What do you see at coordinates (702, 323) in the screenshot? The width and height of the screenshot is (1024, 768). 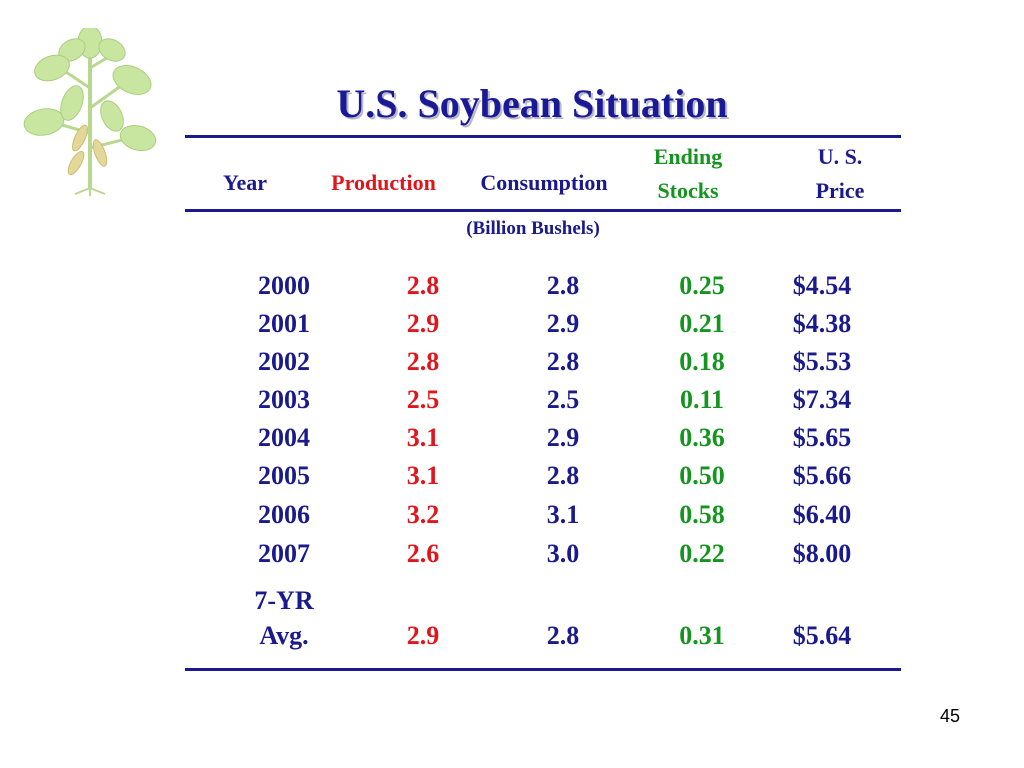 I see `ending-stocks-cell: 0.21` at bounding box center [702, 323].